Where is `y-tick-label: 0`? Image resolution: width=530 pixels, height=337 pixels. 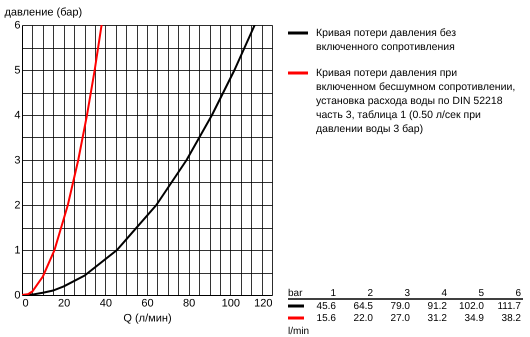
y-tick-label: 0 is located at coordinates (17, 296).